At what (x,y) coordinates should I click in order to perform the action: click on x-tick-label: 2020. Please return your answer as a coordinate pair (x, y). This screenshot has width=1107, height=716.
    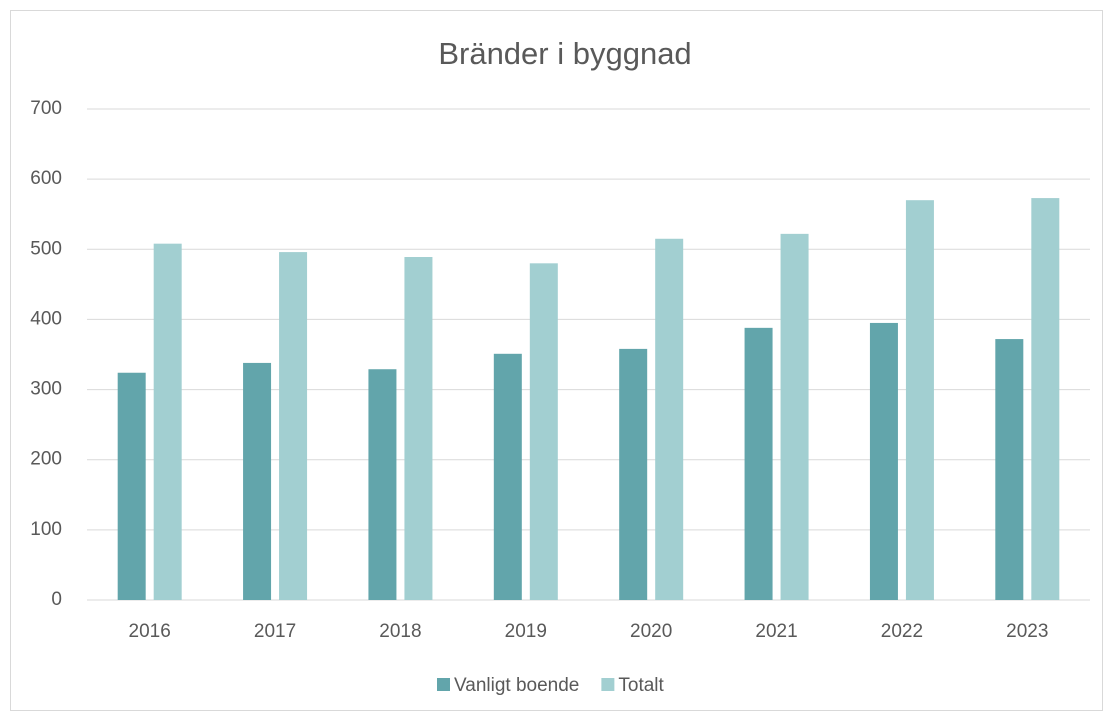
    Looking at the image, I should click on (651, 631).